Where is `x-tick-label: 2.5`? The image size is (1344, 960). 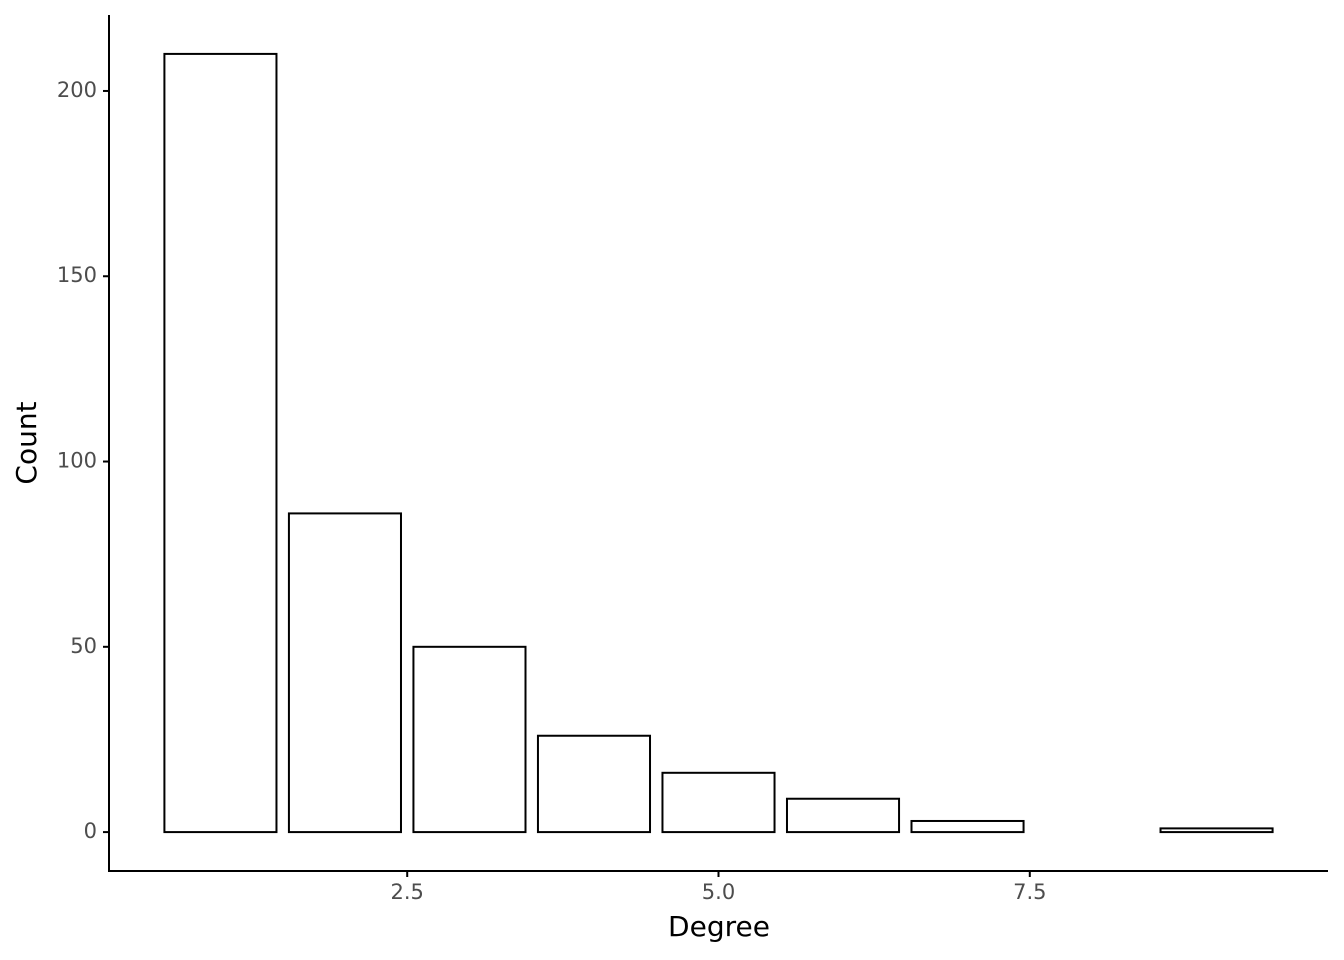
x-tick-label: 2.5 is located at coordinates (407, 892).